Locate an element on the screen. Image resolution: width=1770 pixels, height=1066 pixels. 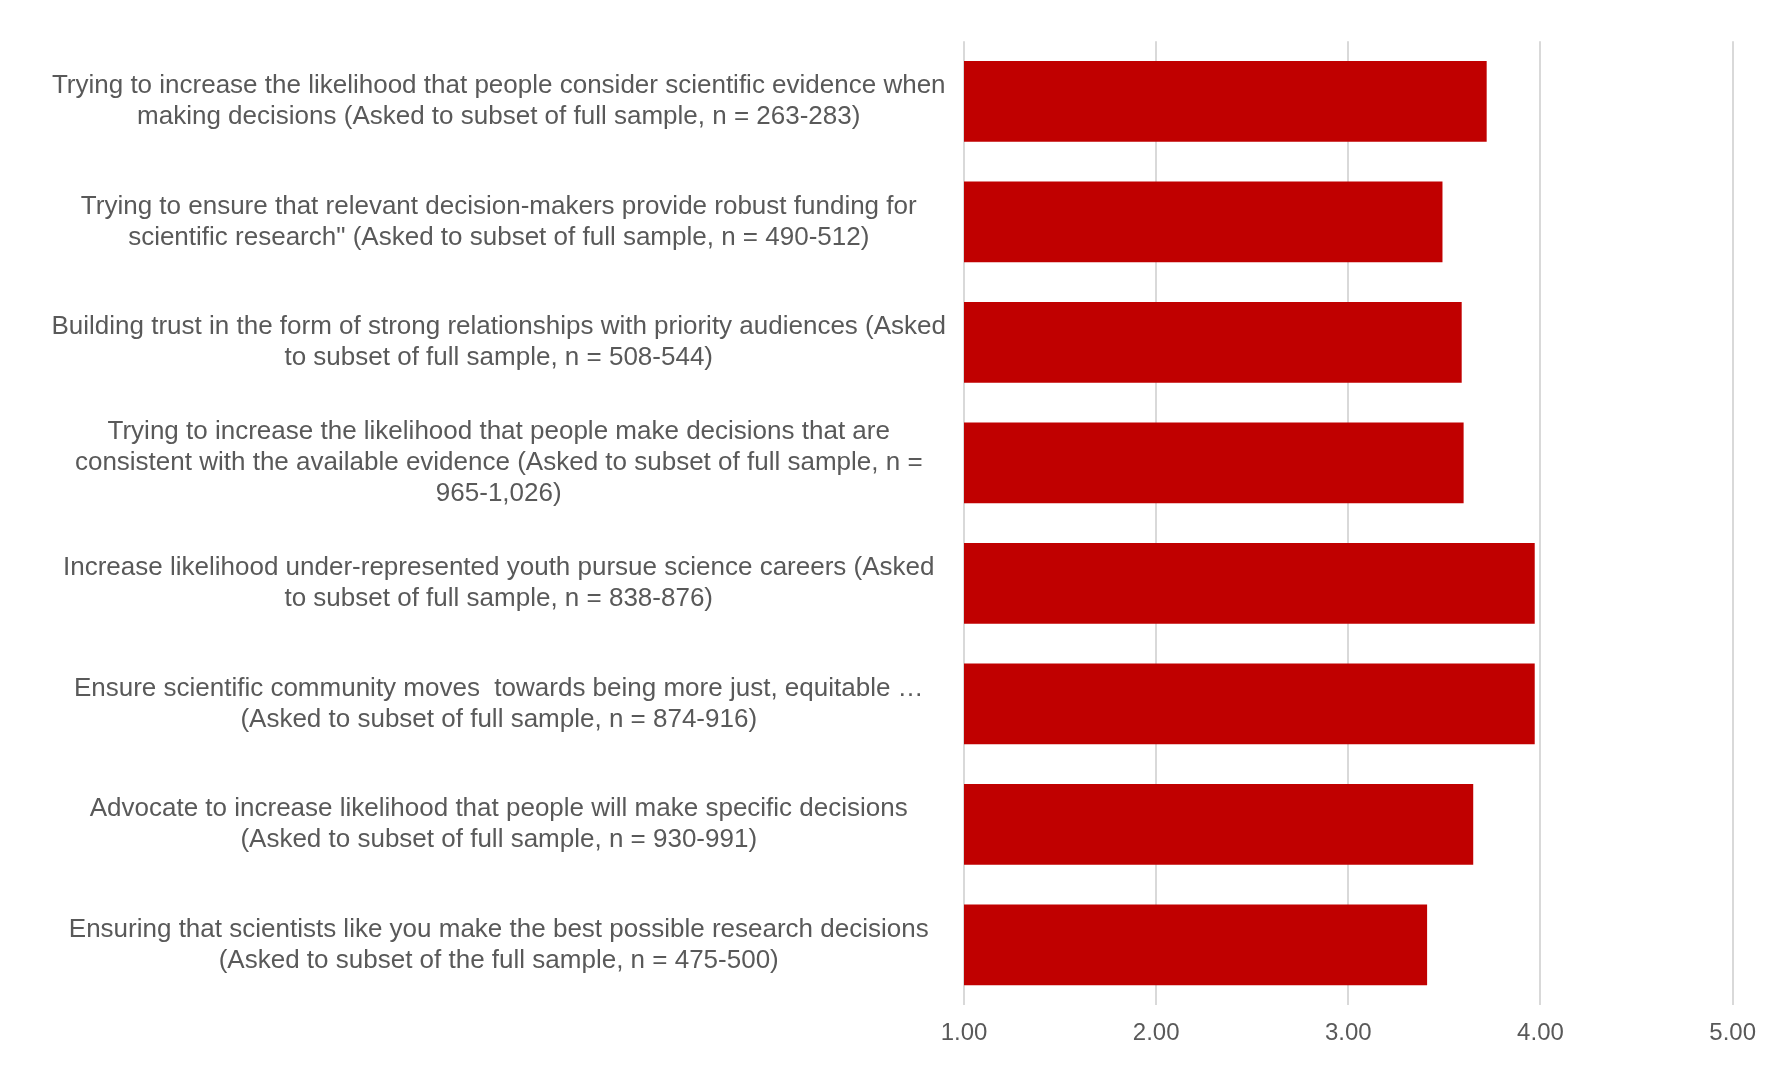
y-tick-label: Building trust in the form of strong relationships with priority audiences (Asked to subset of full sample, n = 508-544) is located at coordinates (498, 341).